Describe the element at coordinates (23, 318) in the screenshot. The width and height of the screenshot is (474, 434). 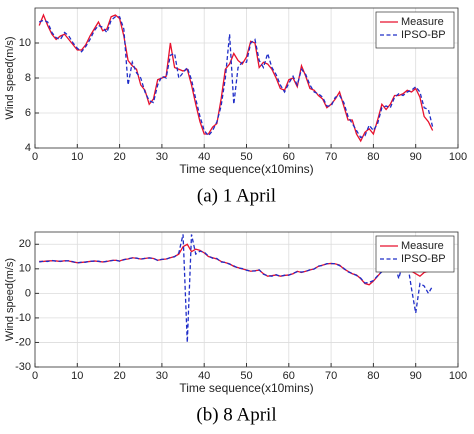
I see `y-tick-label: -10` at that location.